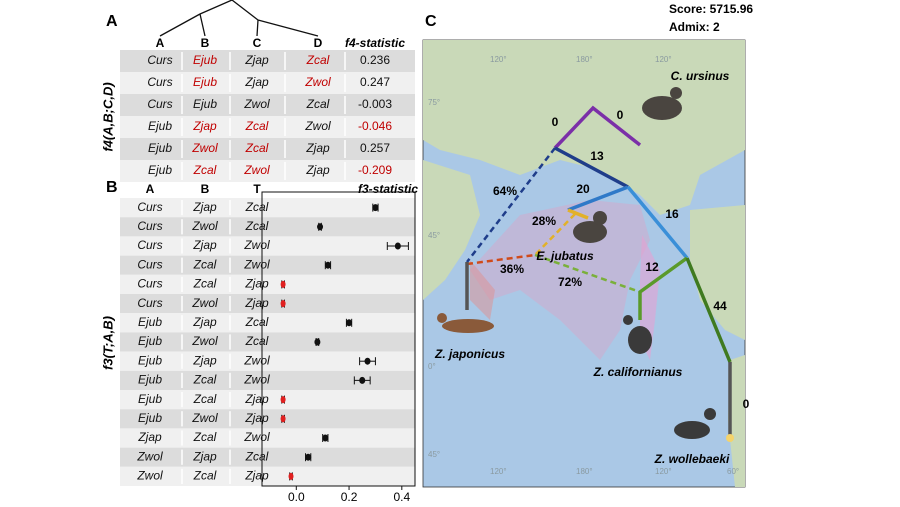  I want to click on species-label: C. ursinus, so click(700, 76).